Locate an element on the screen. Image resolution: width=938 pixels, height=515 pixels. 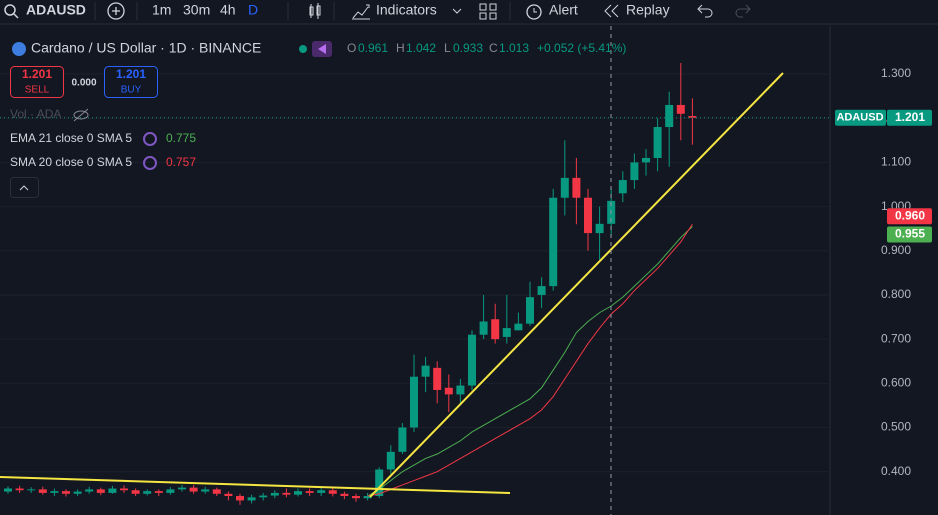
indicator-value: 0.775 is located at coordinates (181, 138).